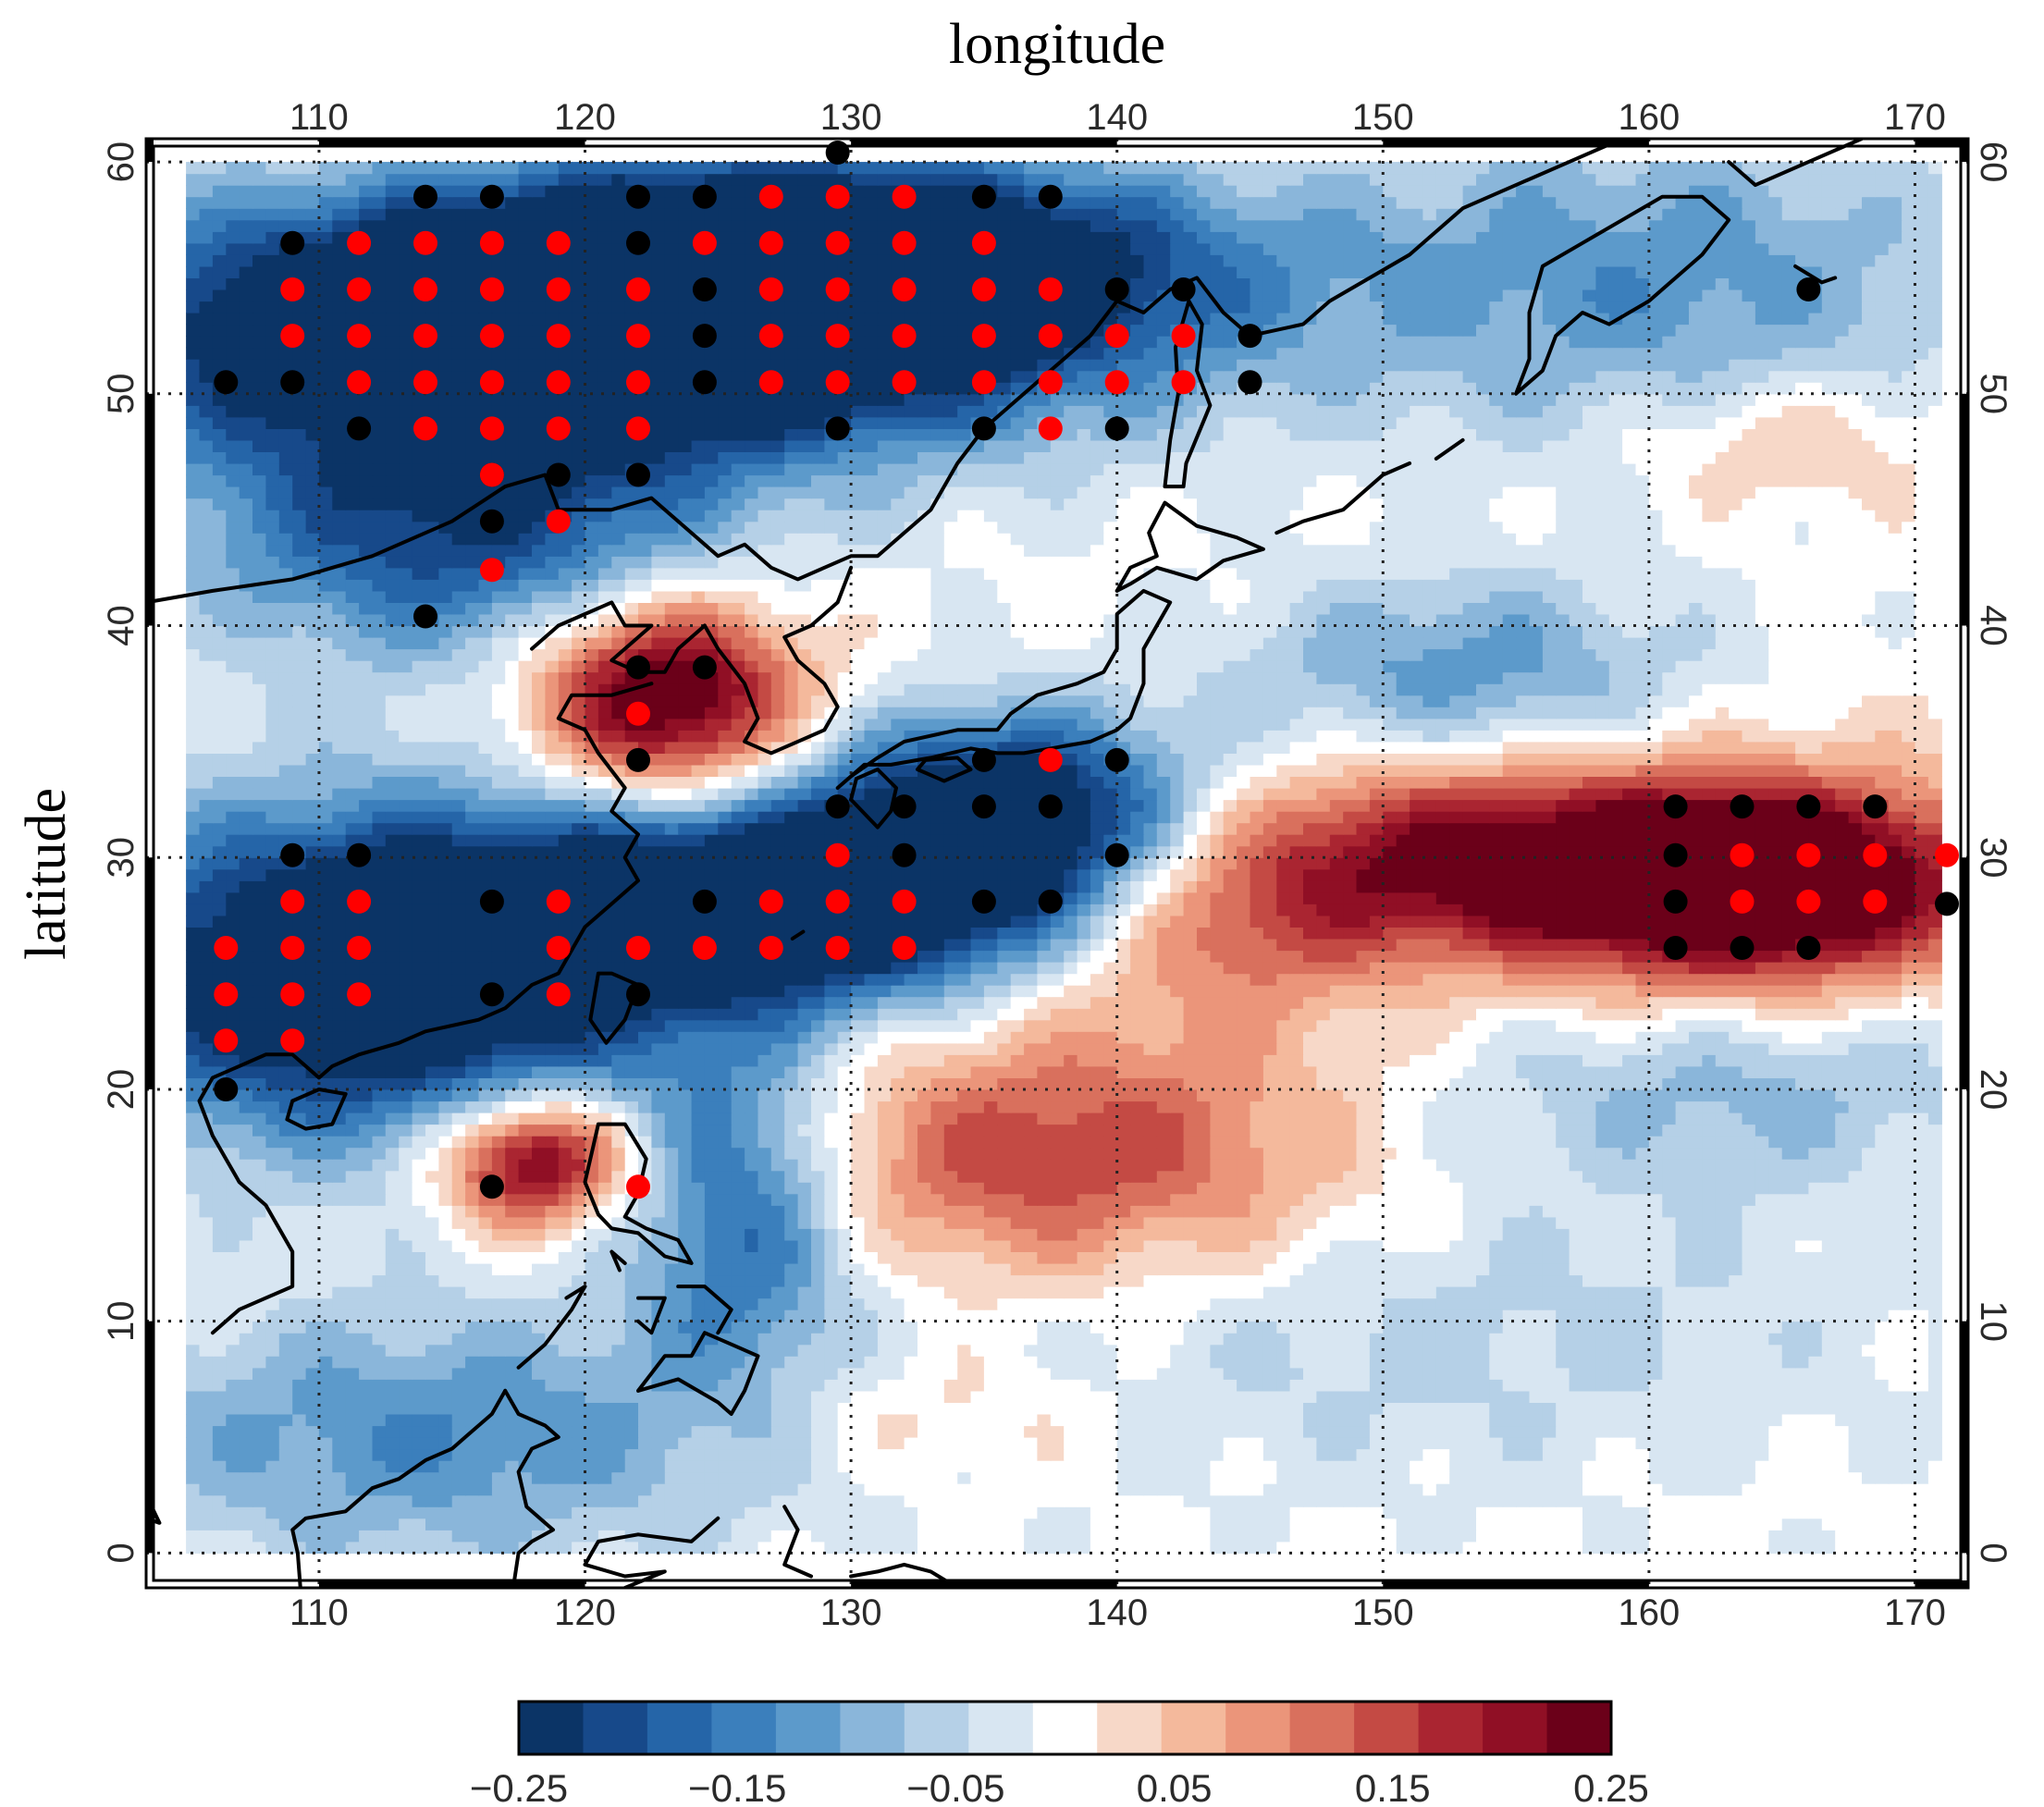 Image resolution: width=2044 pixels, height=1807 pixels. Describe the element at coordinates (46, 874) in the screenshot. I see `y-axis-title: latitude` at that location.